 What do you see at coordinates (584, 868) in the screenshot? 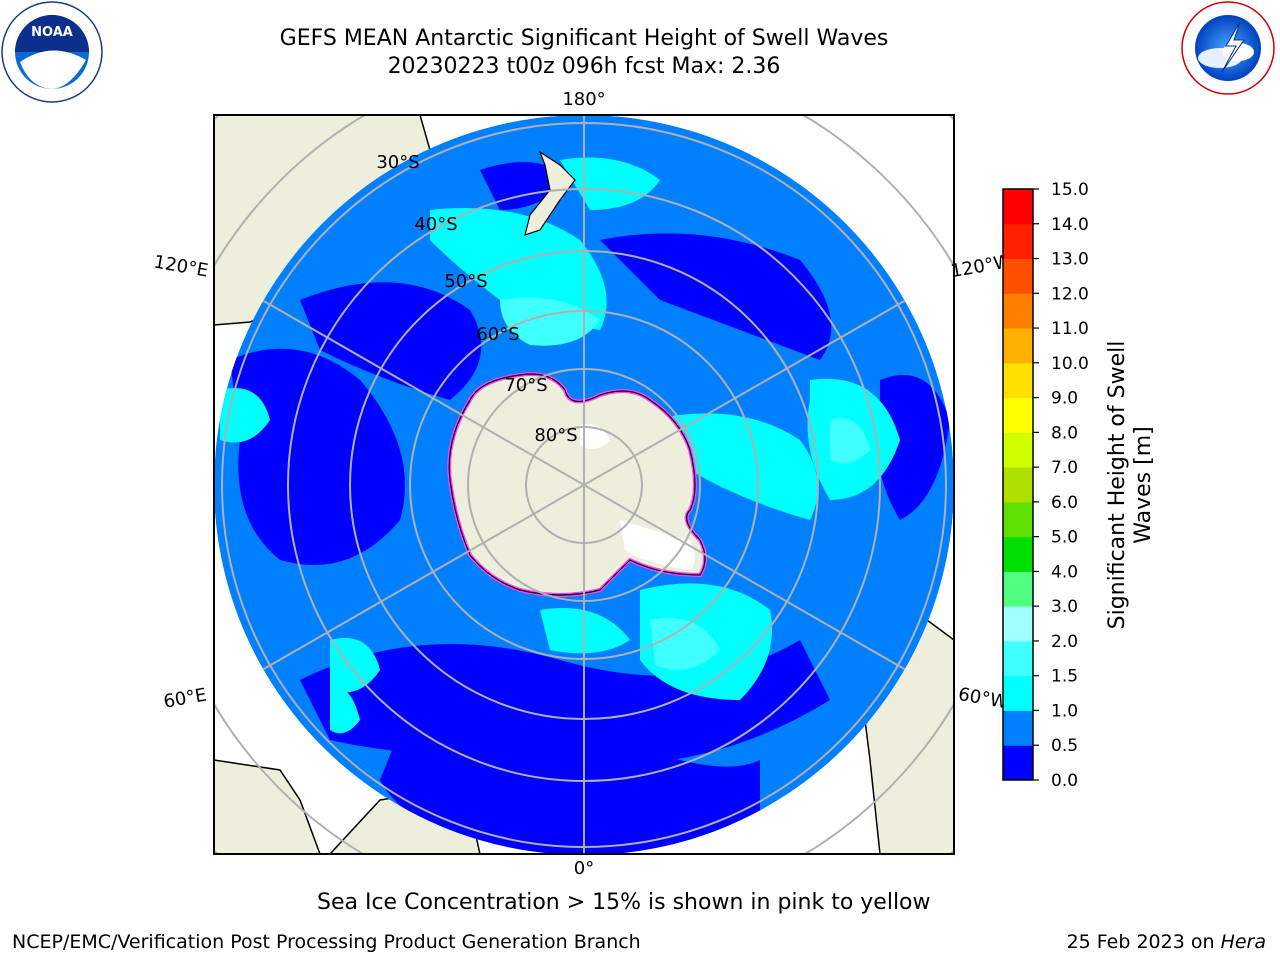
I see `lon-label-0: 0°` at bounding box center [584, 868].